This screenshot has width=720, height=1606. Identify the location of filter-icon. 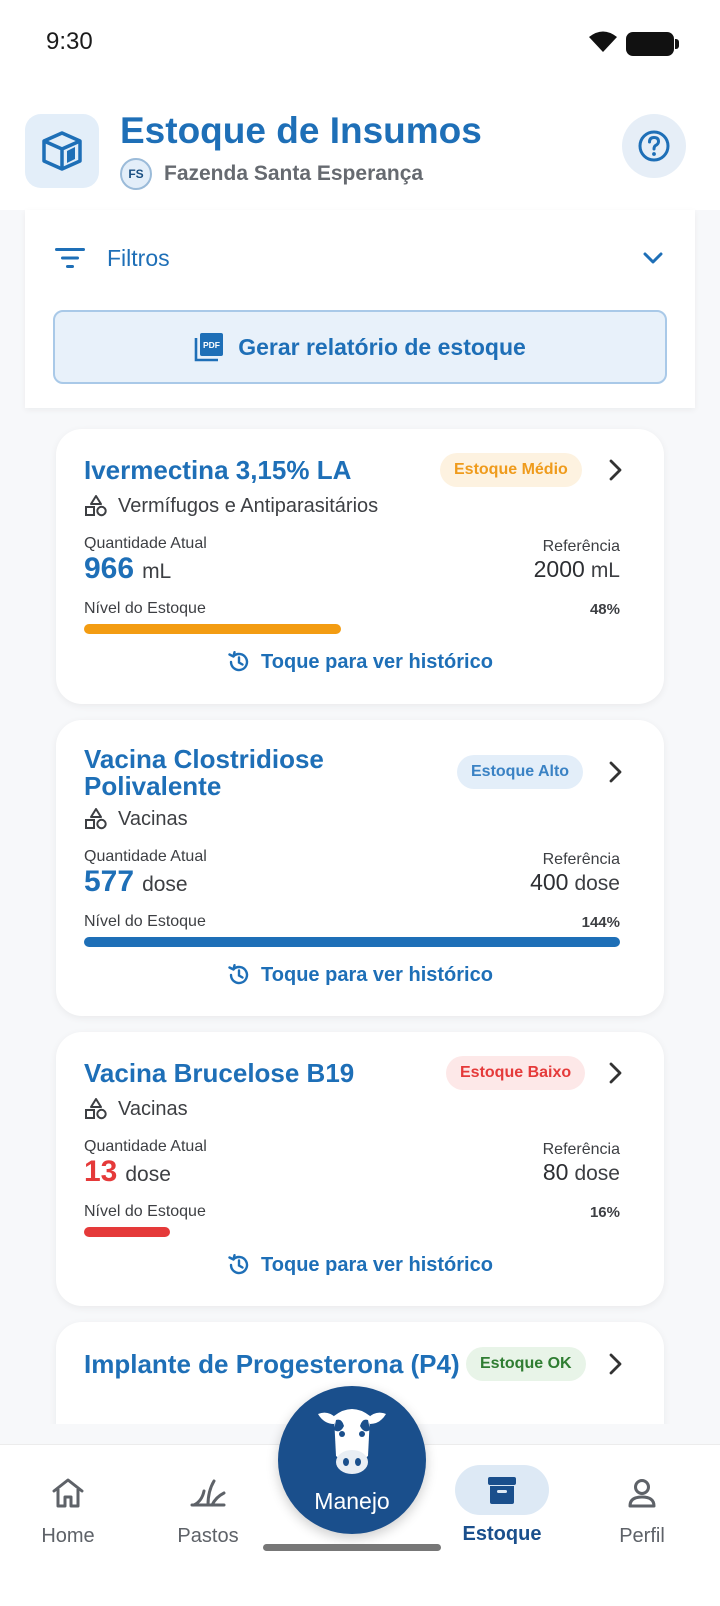
(70, 258).